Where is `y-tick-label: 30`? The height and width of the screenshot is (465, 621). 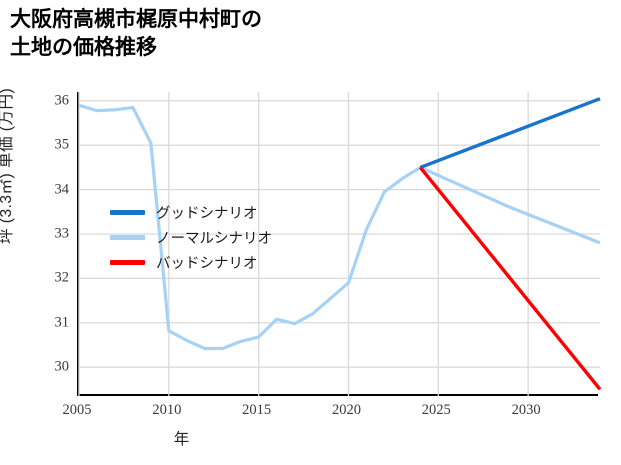
y-tick-label: 30 is located at coordinates (62, 366).